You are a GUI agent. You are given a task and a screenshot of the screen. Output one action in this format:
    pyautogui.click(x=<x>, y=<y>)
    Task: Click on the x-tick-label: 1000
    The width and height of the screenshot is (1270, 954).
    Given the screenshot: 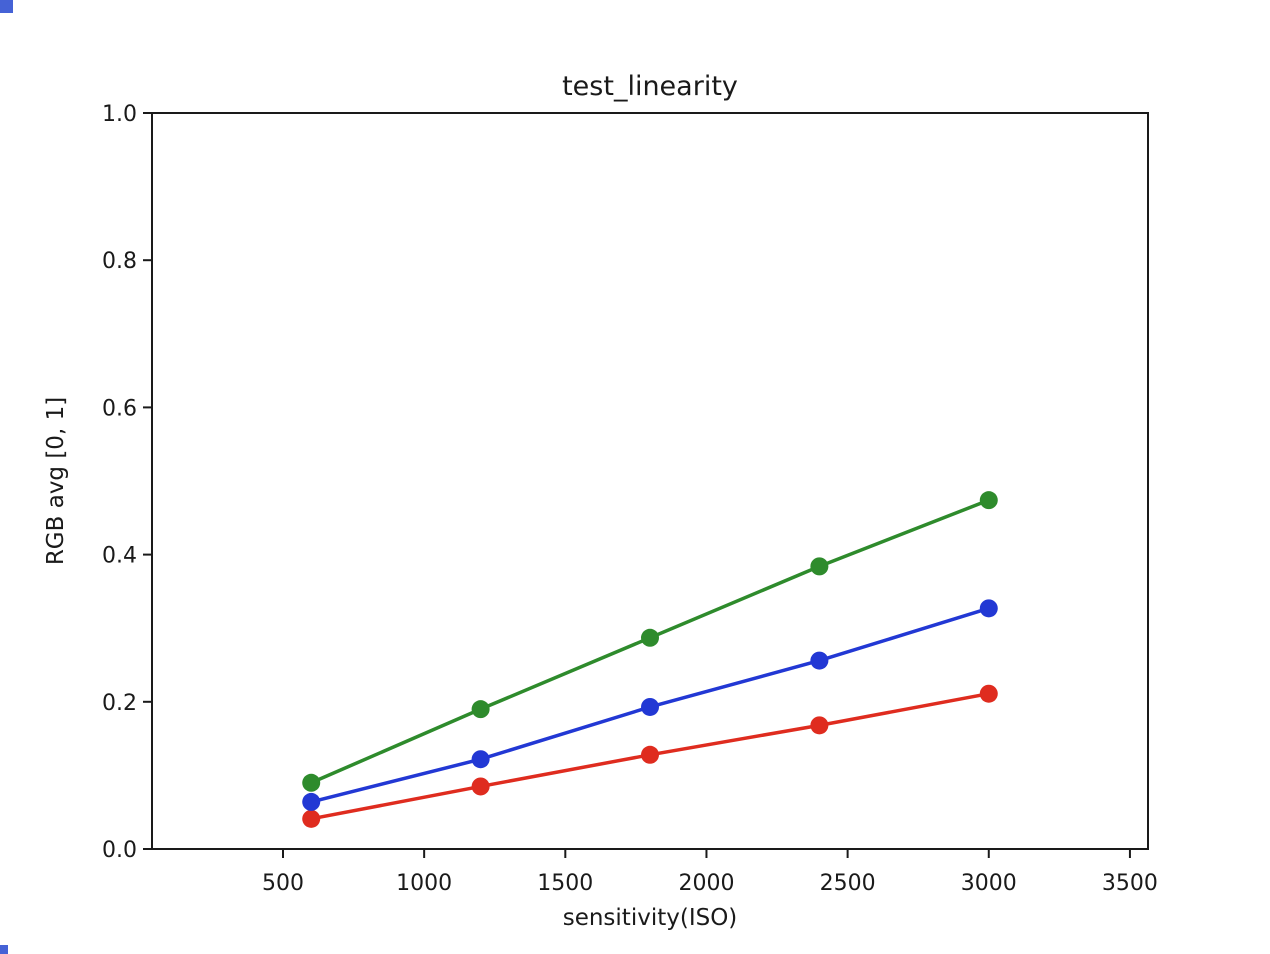 What is the action you would take?
    pyautogui.click(x=424, y=883)
    